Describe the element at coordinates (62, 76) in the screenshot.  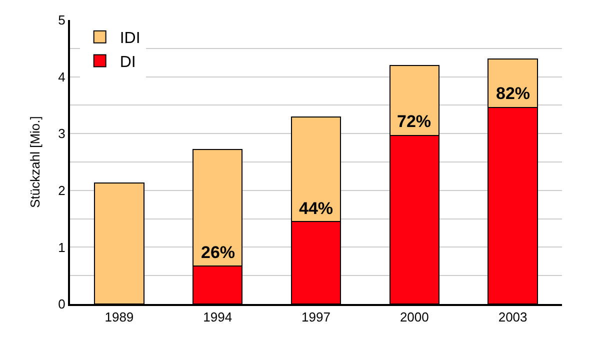
I see `y-tick-label: 4` at that location.